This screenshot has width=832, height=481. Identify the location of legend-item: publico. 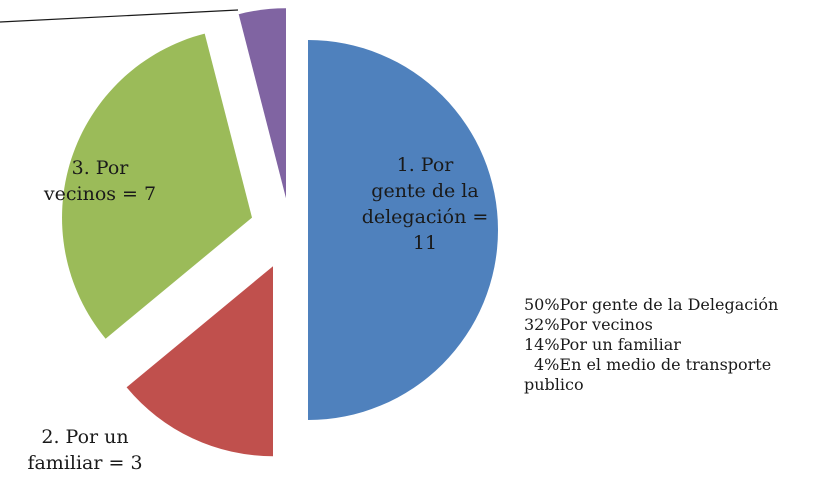
(554, 384).